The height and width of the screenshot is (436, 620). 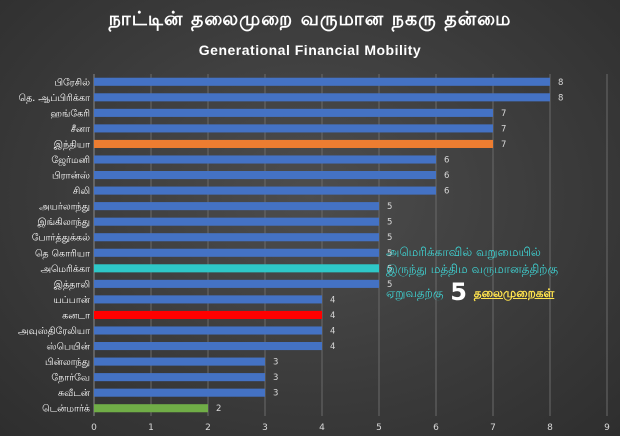 I want to click on category-label: தெ கொரியா, so click(x=63, y=253).